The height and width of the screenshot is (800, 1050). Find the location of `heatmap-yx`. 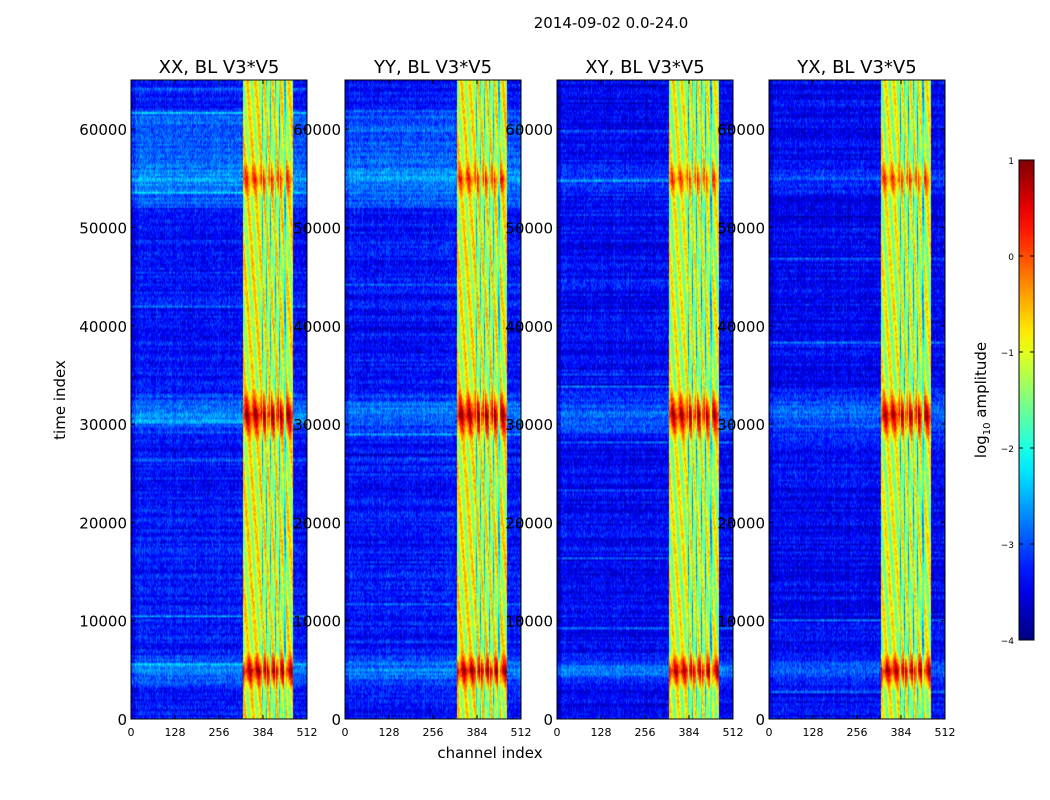

heatmap-yx is located at coordinates (857, 399).